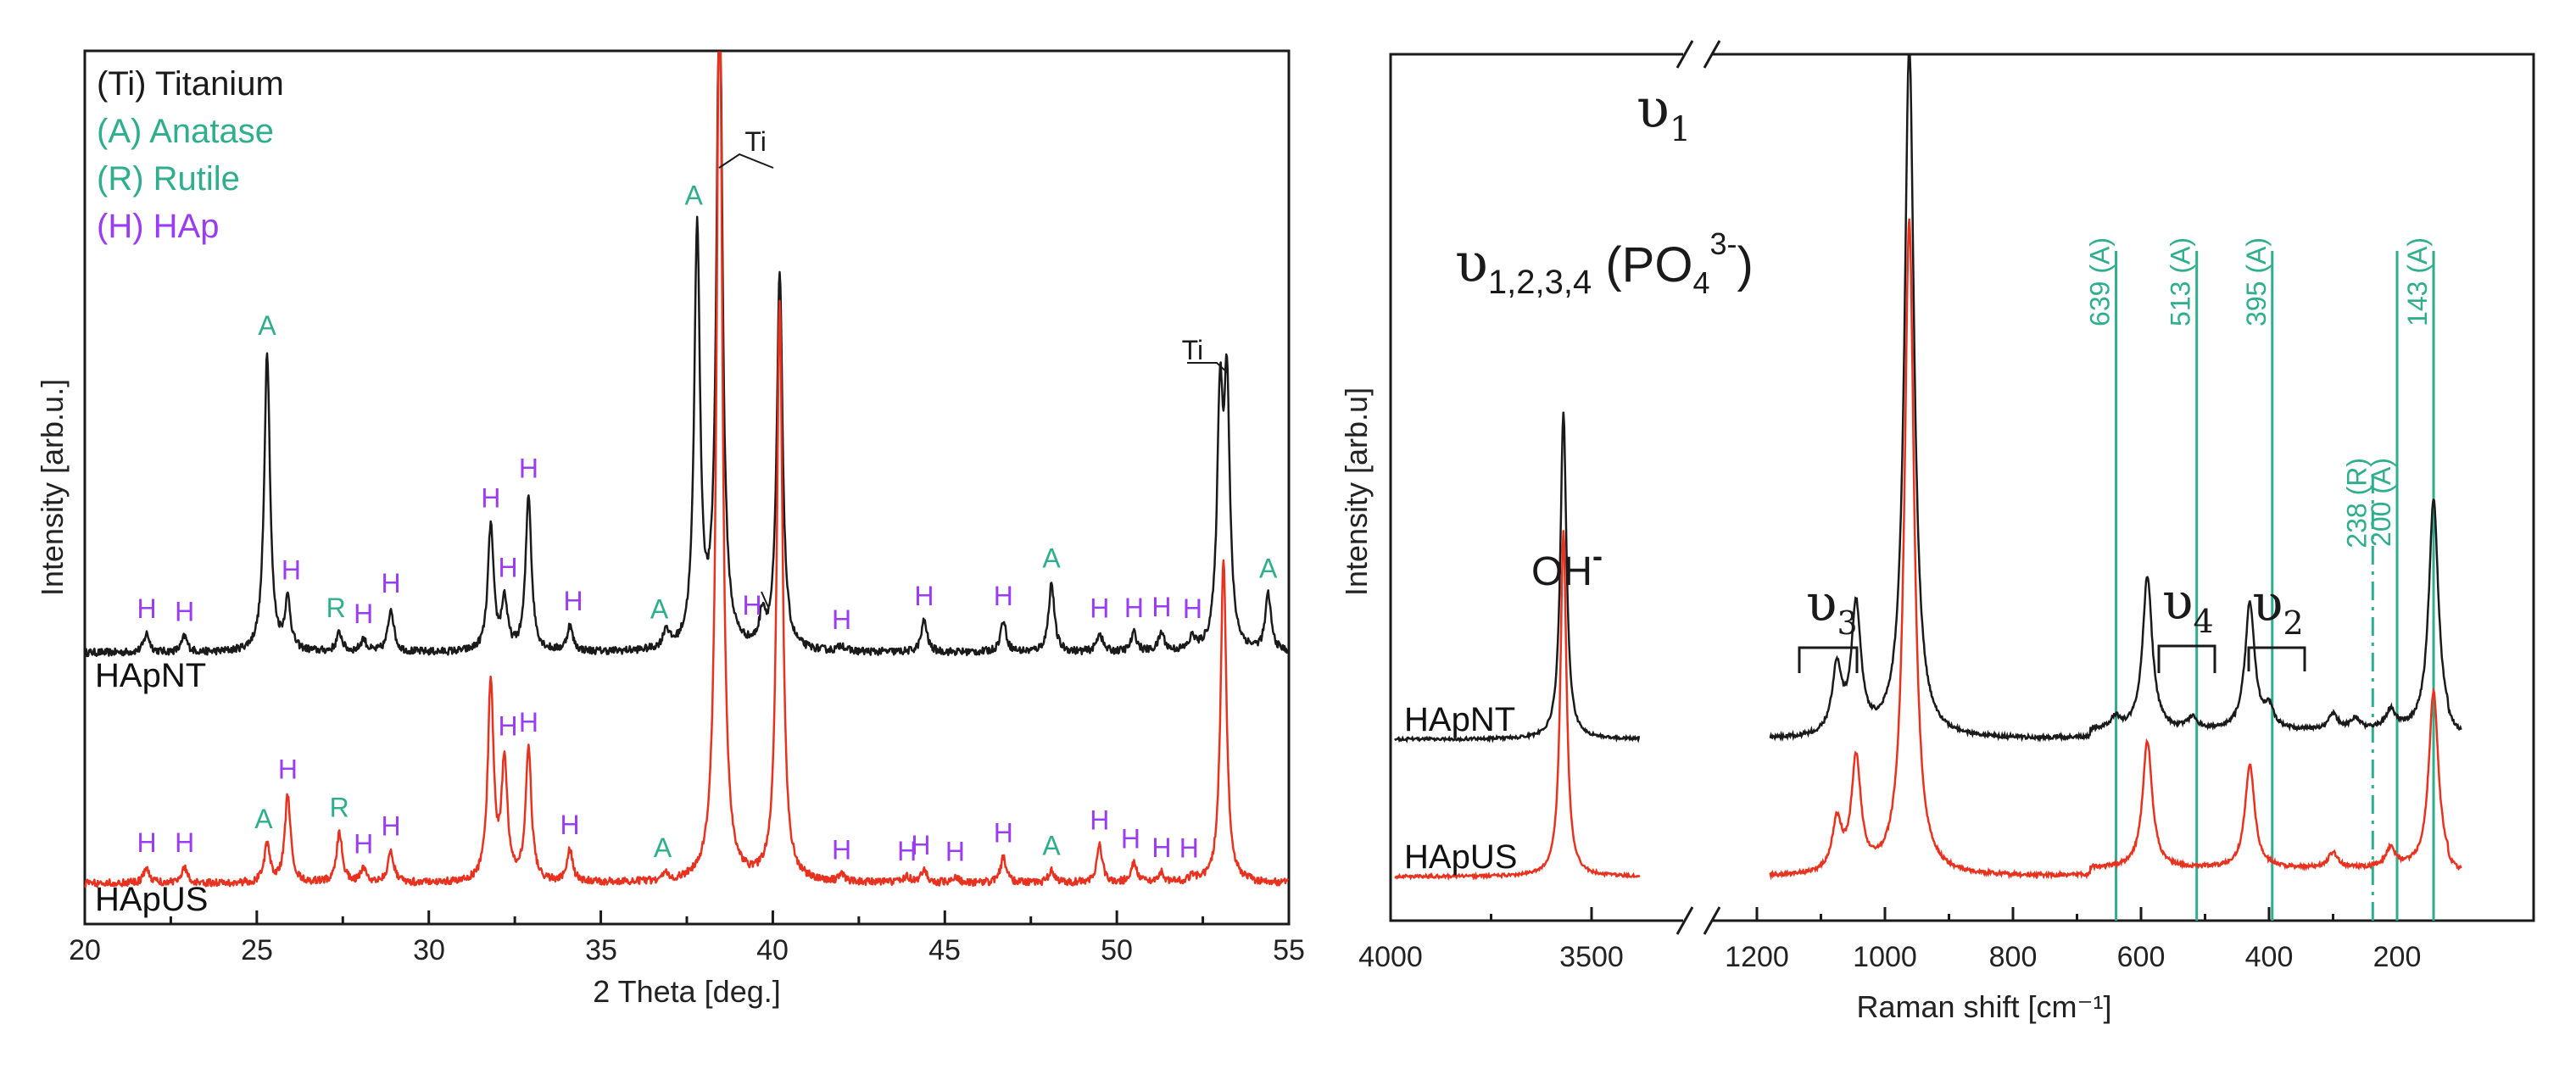  I want to click on raman-tick-label: 200, so click(2397, 957).